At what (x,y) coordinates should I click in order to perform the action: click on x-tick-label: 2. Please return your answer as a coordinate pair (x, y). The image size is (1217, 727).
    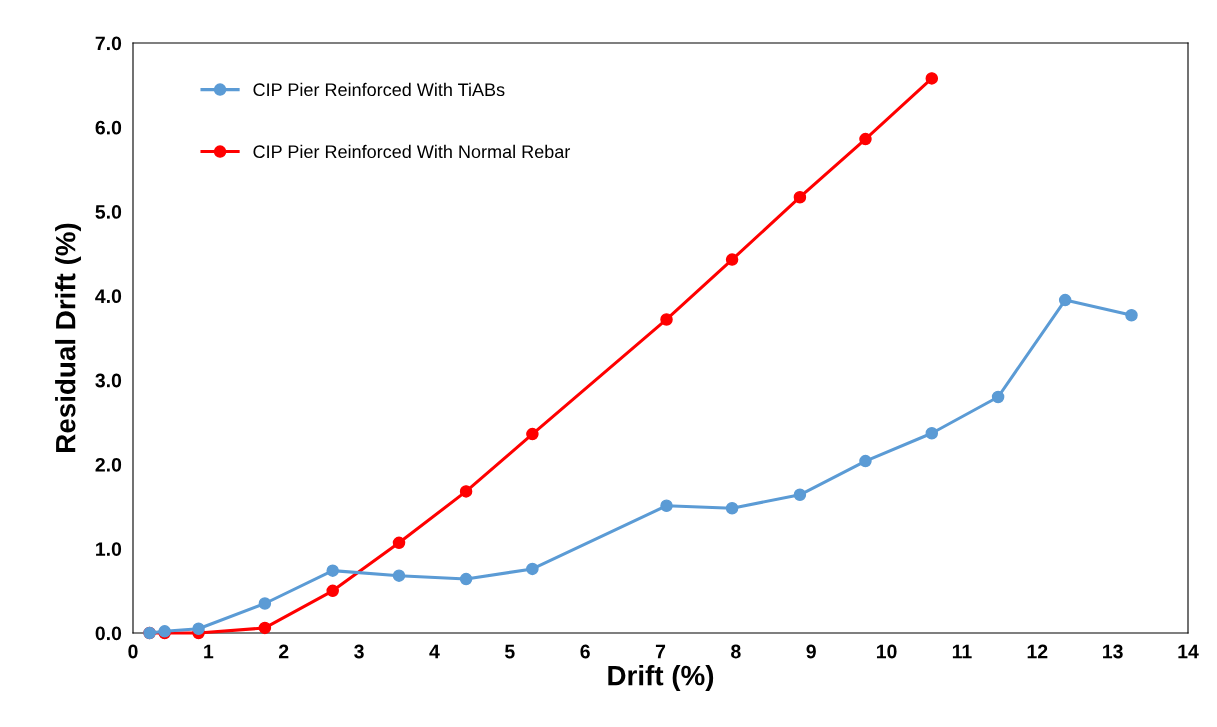
    Looking at the image, I should click on (283, 651).